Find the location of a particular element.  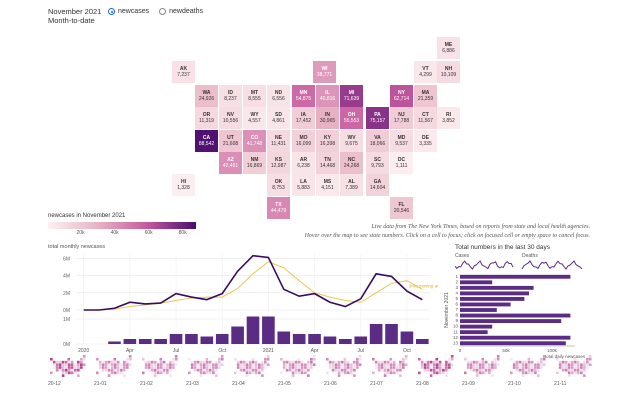

state-cell-ne: NE 11,431 is located at coordinates (278, 141).